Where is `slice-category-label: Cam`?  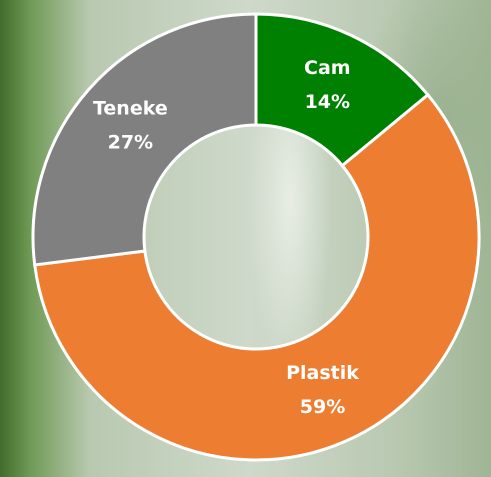 slice-category-label: Cam is located at coordinates (327, 68).